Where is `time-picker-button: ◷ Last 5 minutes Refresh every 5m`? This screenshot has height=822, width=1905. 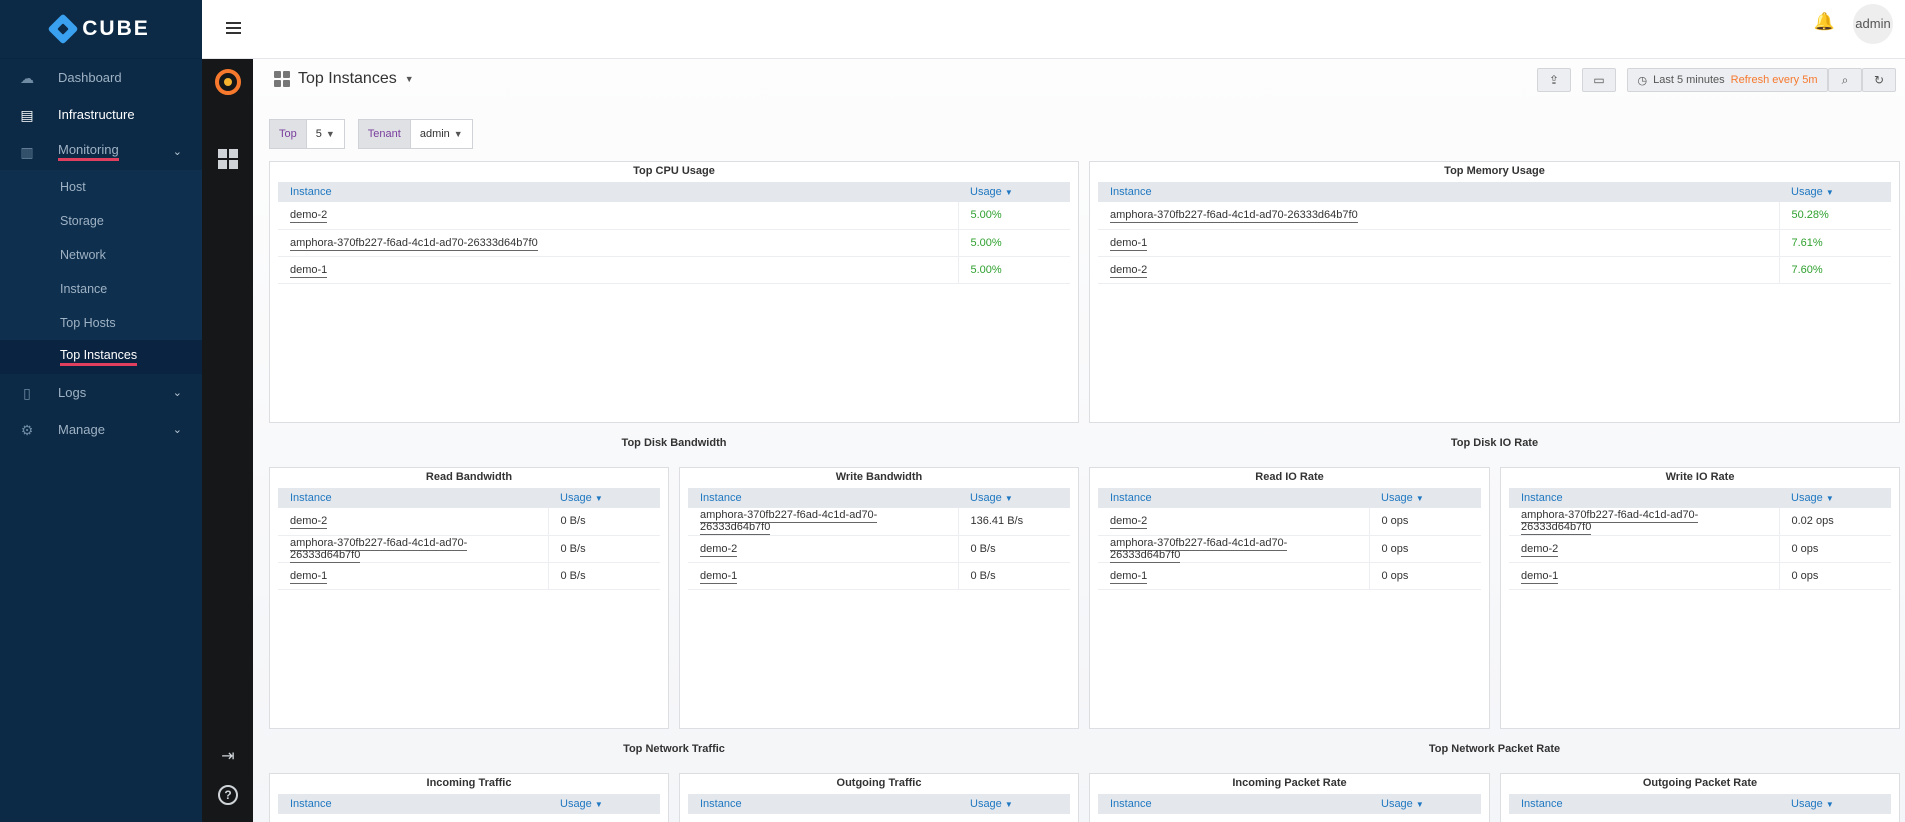
time-picker-button: ◷ Last 5 minutes Refresh every 5m is located at coordinates (1727, 80).